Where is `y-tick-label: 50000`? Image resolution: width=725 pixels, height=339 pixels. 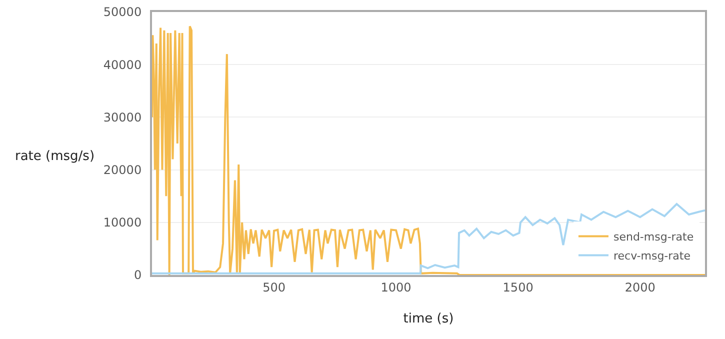 y-tick-label: 50000 is located at coordinates (122, 12).